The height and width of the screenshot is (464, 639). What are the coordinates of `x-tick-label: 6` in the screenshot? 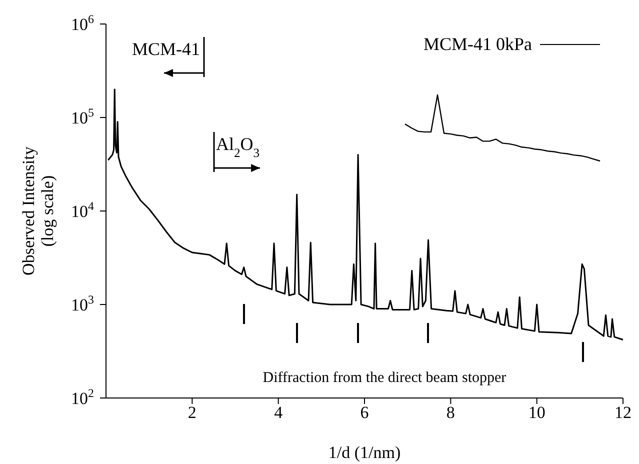 It's located at (364, 412).